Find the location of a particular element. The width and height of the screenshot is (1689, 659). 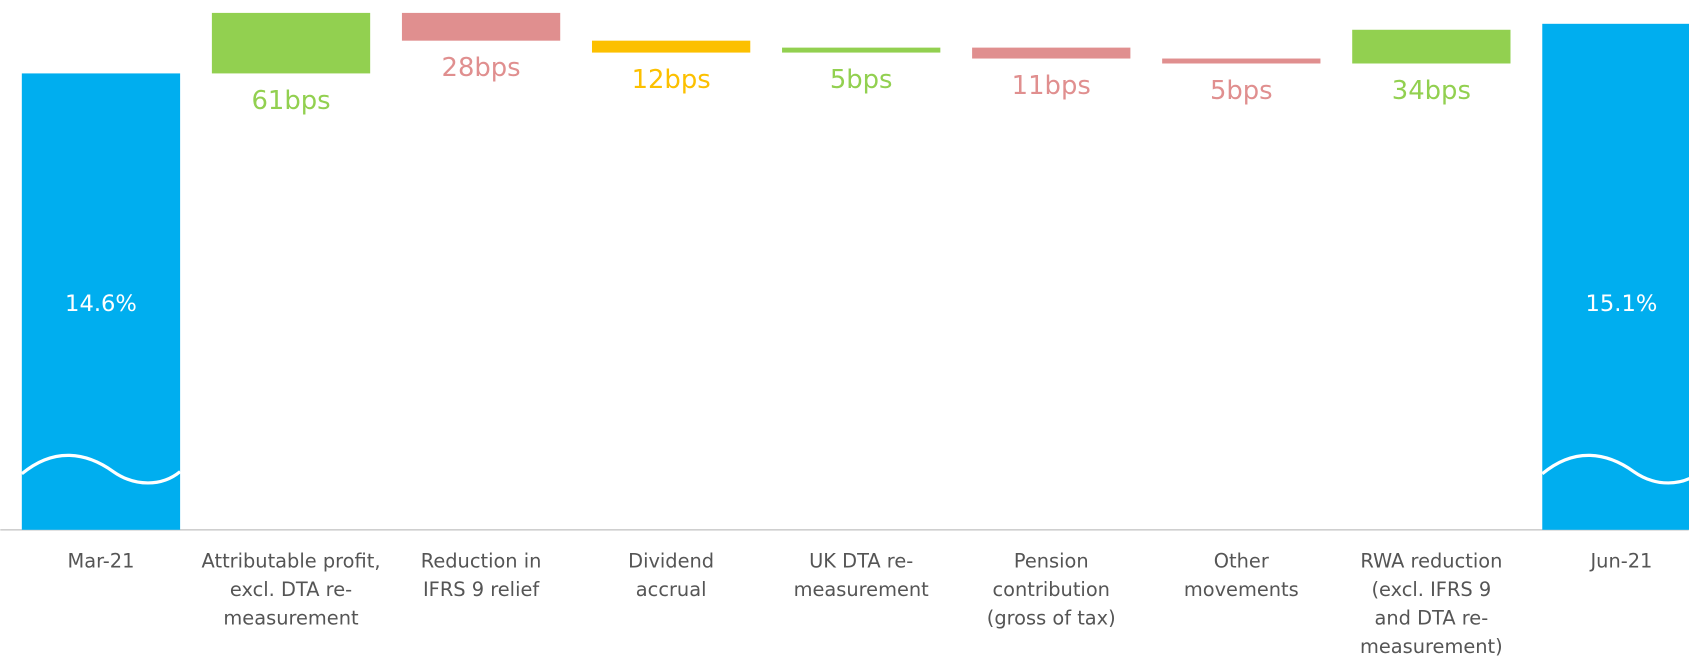

value-label: 28bps is located at coordinates (481, 68).